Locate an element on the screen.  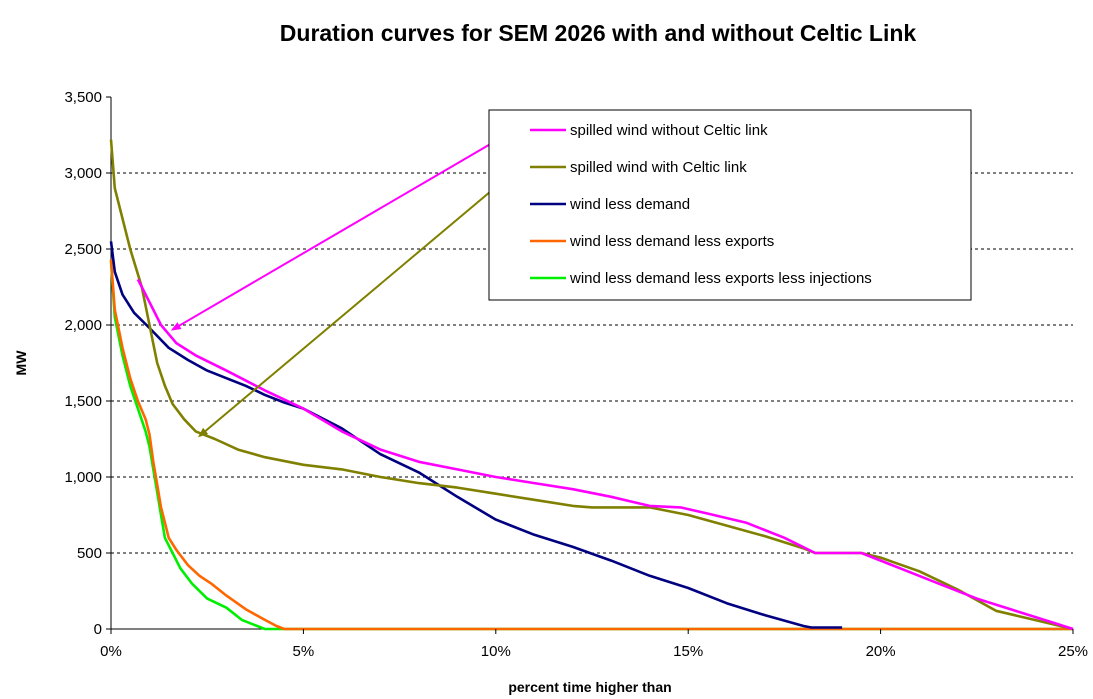
x-tick-label: 20% is located at coordinates (881, 651).